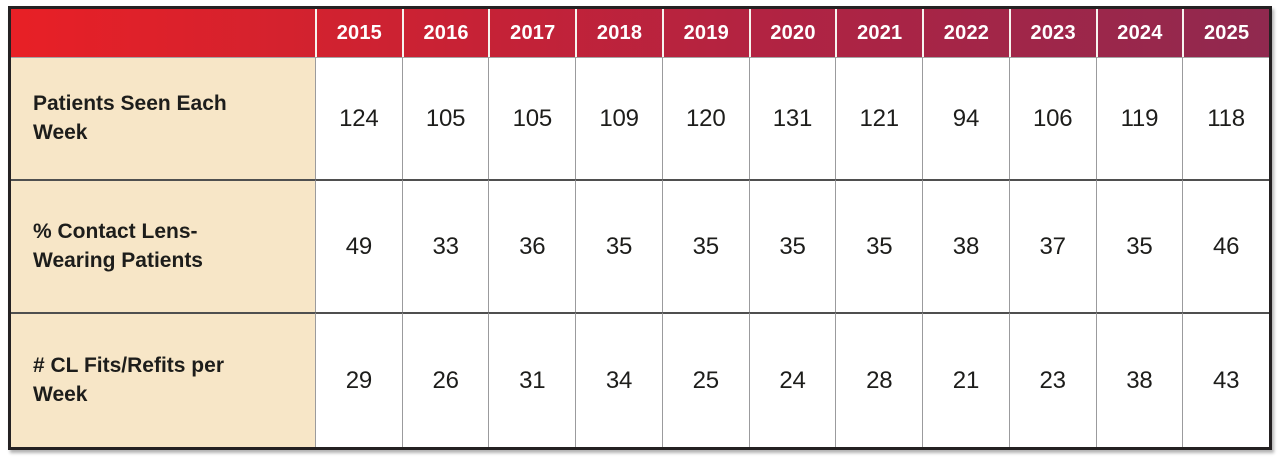 The height and width of the screenshot is (457, 1280). I want to click on table-cell: 24, so click(792, 379).